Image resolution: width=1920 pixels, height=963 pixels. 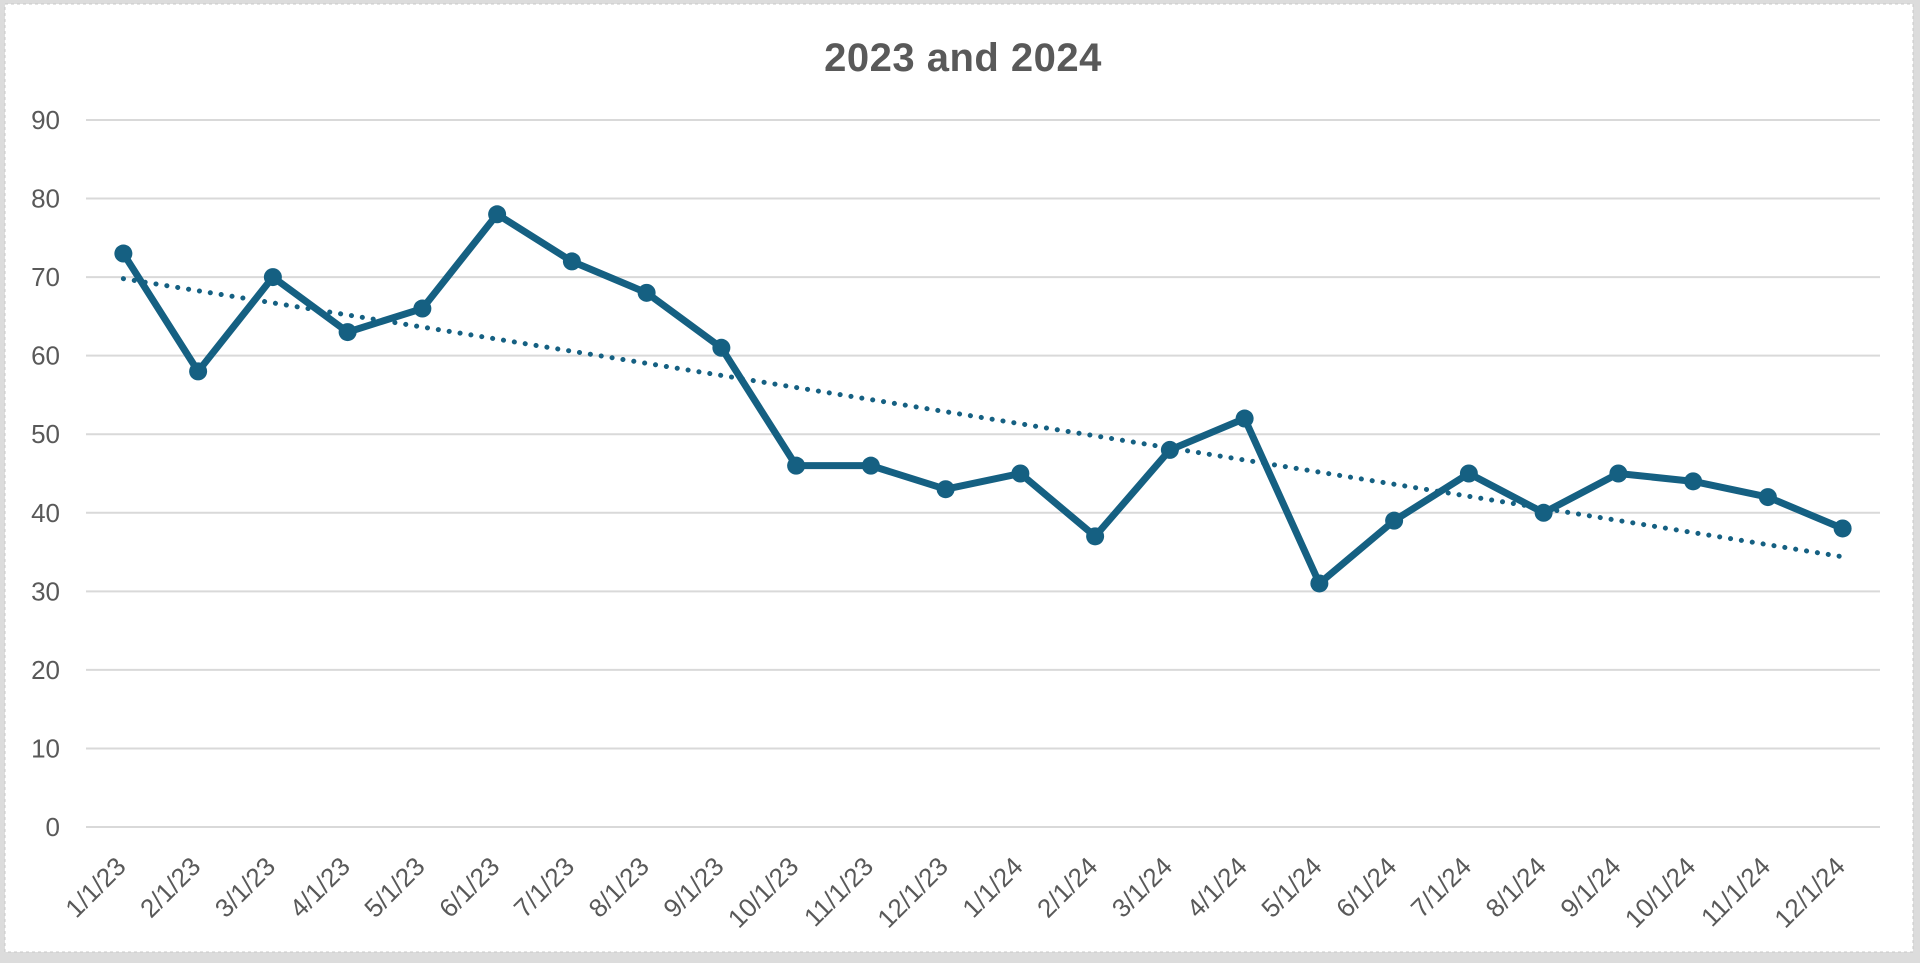 What do you see at coordinates (45, 591) in the screenshot?
I see `y-axis-label: 30` at bounding box center [45, 591].